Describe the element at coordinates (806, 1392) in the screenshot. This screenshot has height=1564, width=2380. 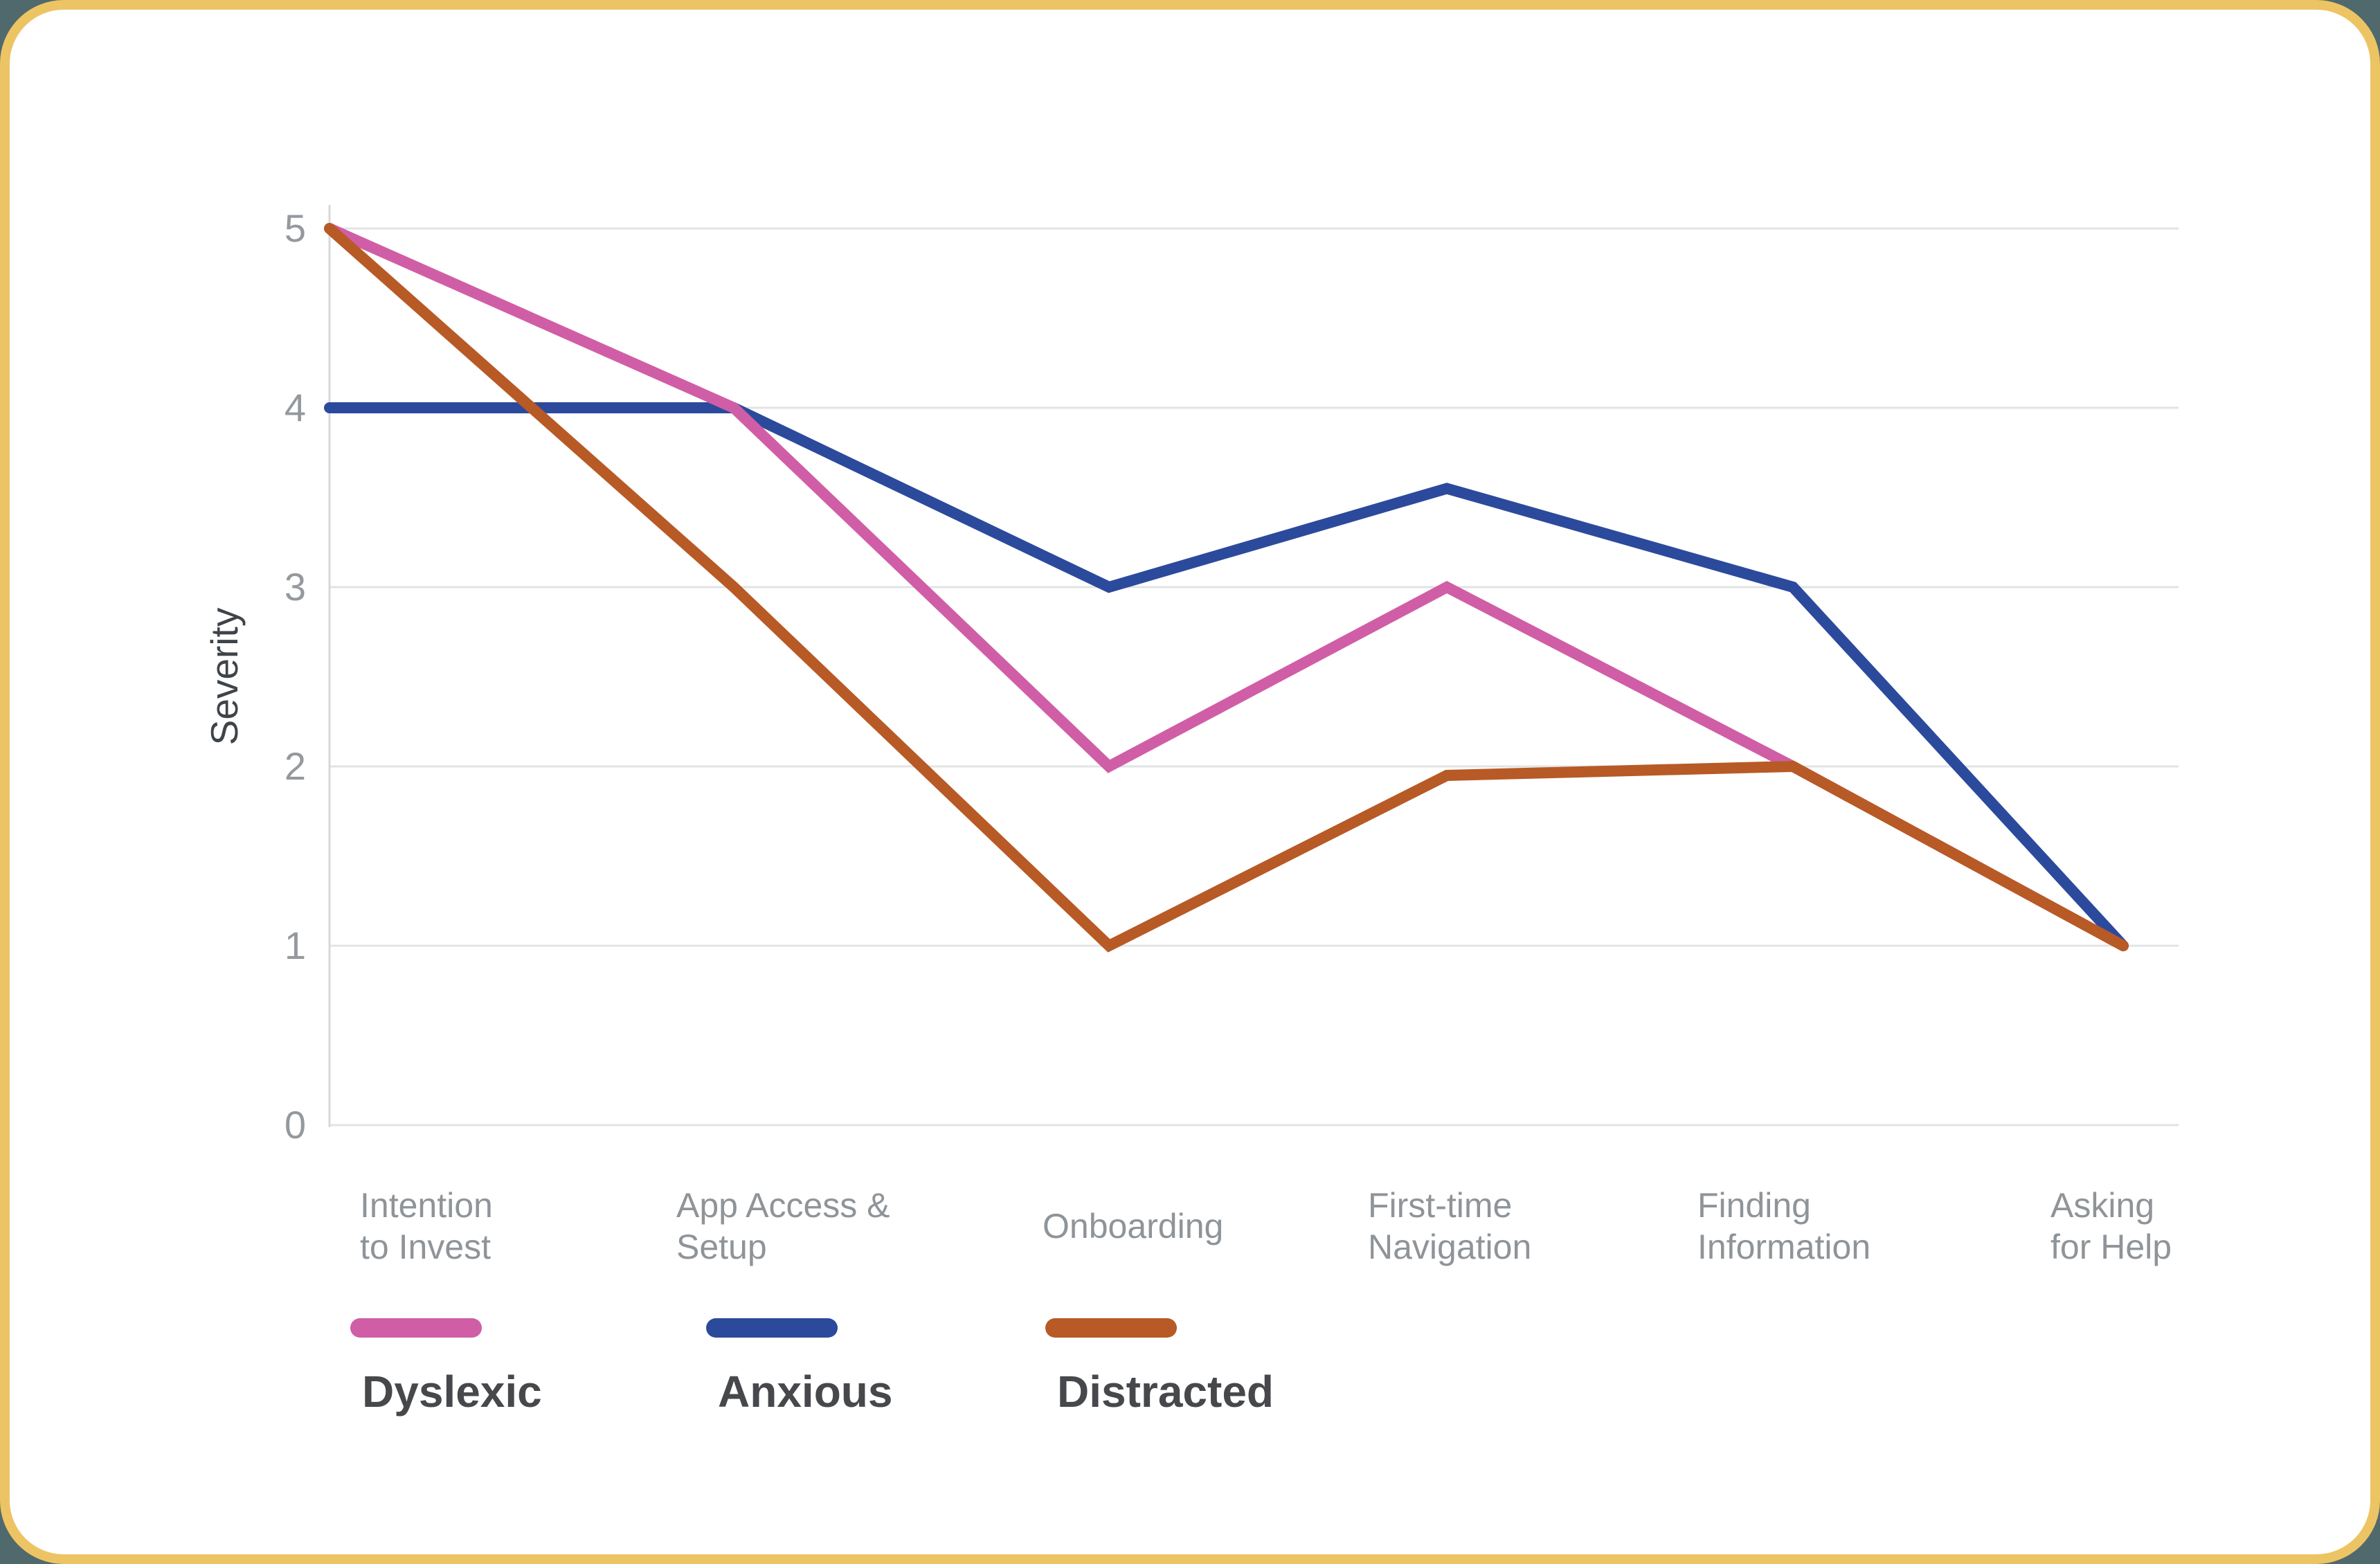
I see `legend-label-anxious: Anxious` at that location.